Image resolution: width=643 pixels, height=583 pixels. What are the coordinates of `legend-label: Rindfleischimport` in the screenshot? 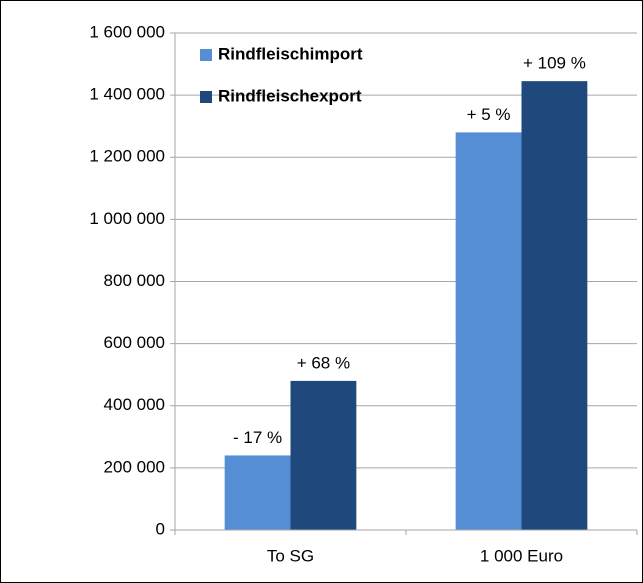 It's located at (290, 53).